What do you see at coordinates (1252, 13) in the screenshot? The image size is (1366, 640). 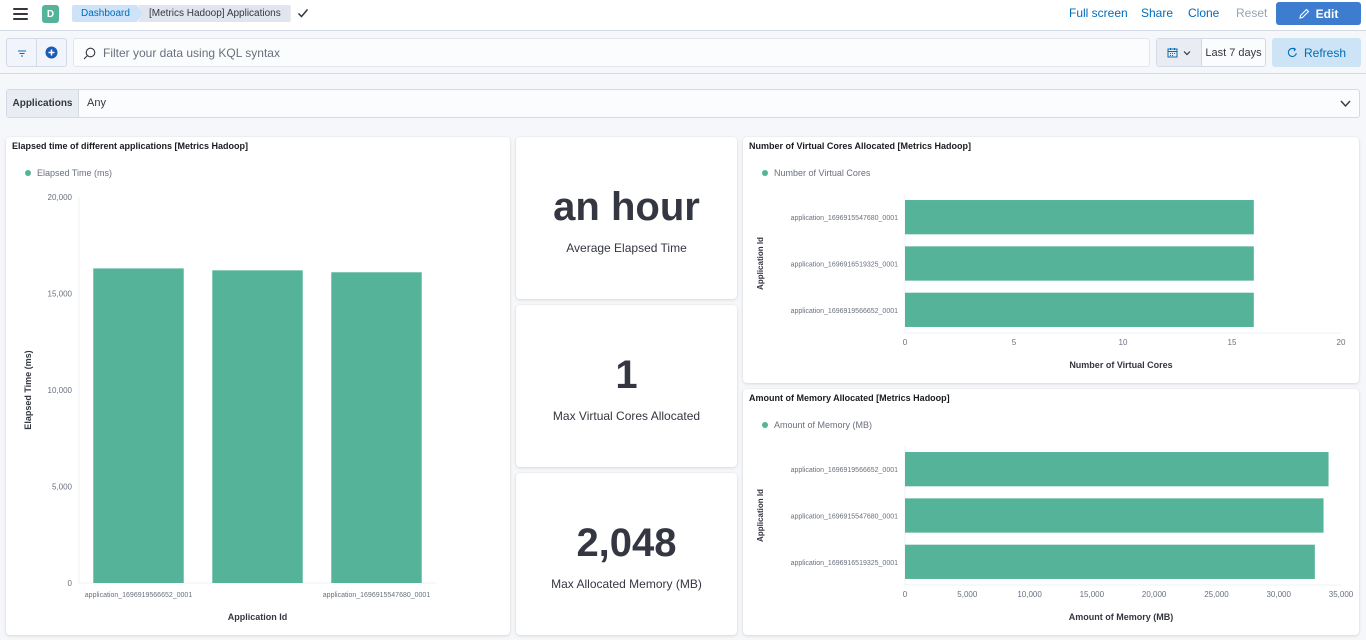 I see `reset-link: Reset` at bounding box center [1252, 13].